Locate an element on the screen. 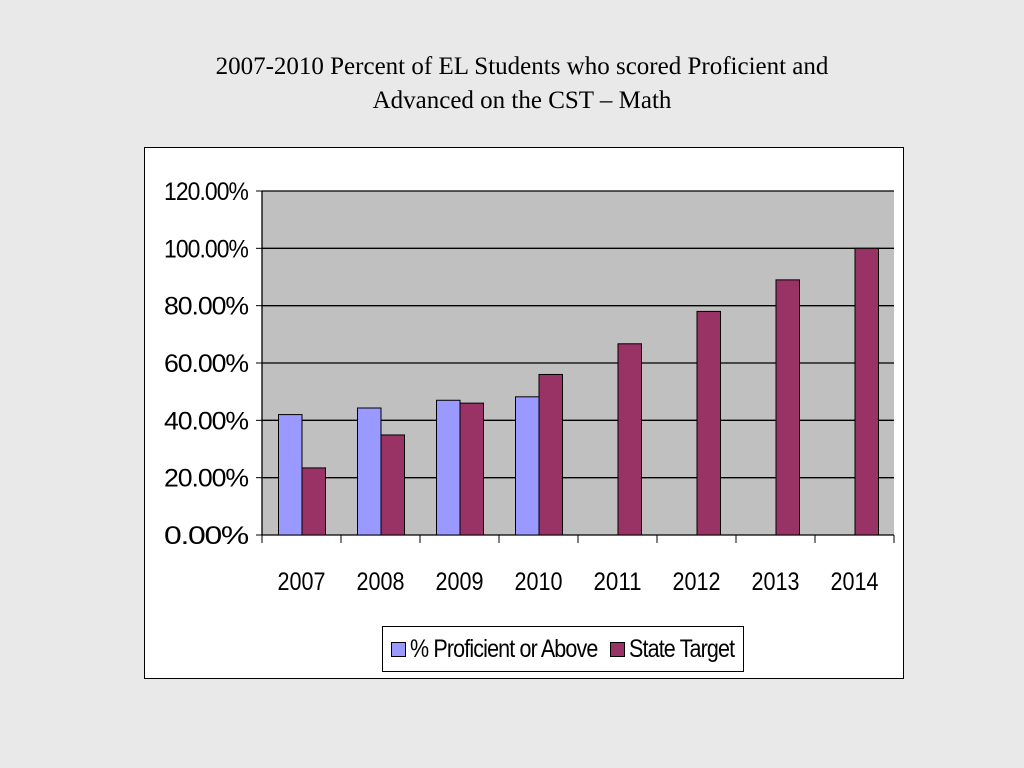 The height and width of the screenshot is (768, 1024). x-tick-label: 2011 is located at coordinates (618, 582).